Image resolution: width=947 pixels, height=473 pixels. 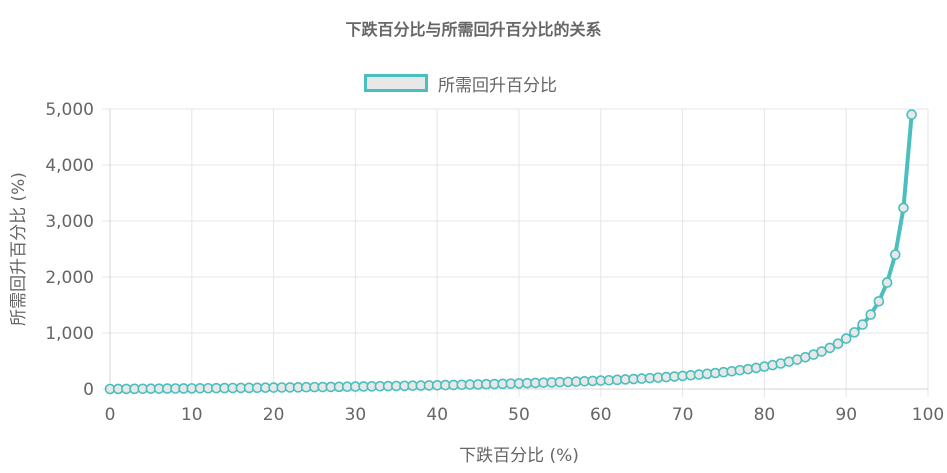 I want to click on legend: 所需回升百分比, so click(x=460, y=83).